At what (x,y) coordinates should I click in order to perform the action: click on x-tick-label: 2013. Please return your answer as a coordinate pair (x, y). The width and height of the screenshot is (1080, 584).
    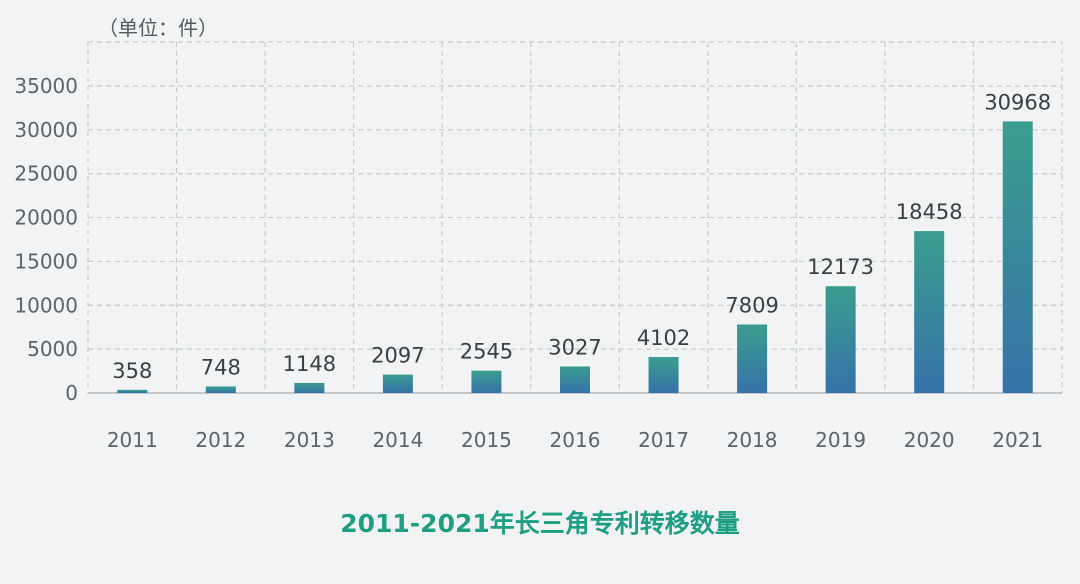
    Looking at the image, I should click on (309, 440).